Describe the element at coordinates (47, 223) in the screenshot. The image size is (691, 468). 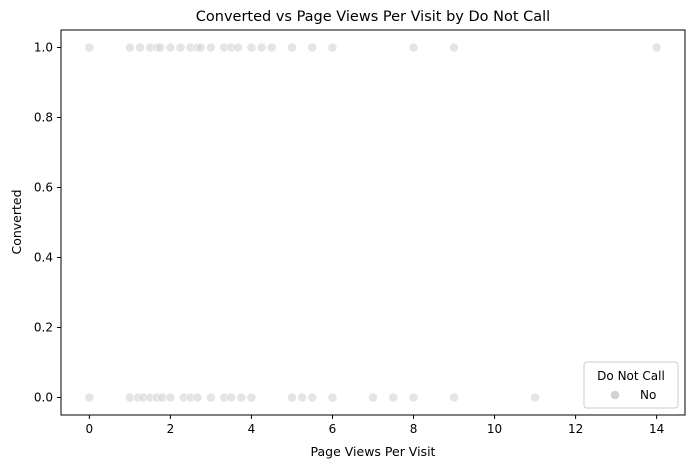
I see `y-axis: 0.0 0.2 0.4 0.6 0.8 1.0` at that location.